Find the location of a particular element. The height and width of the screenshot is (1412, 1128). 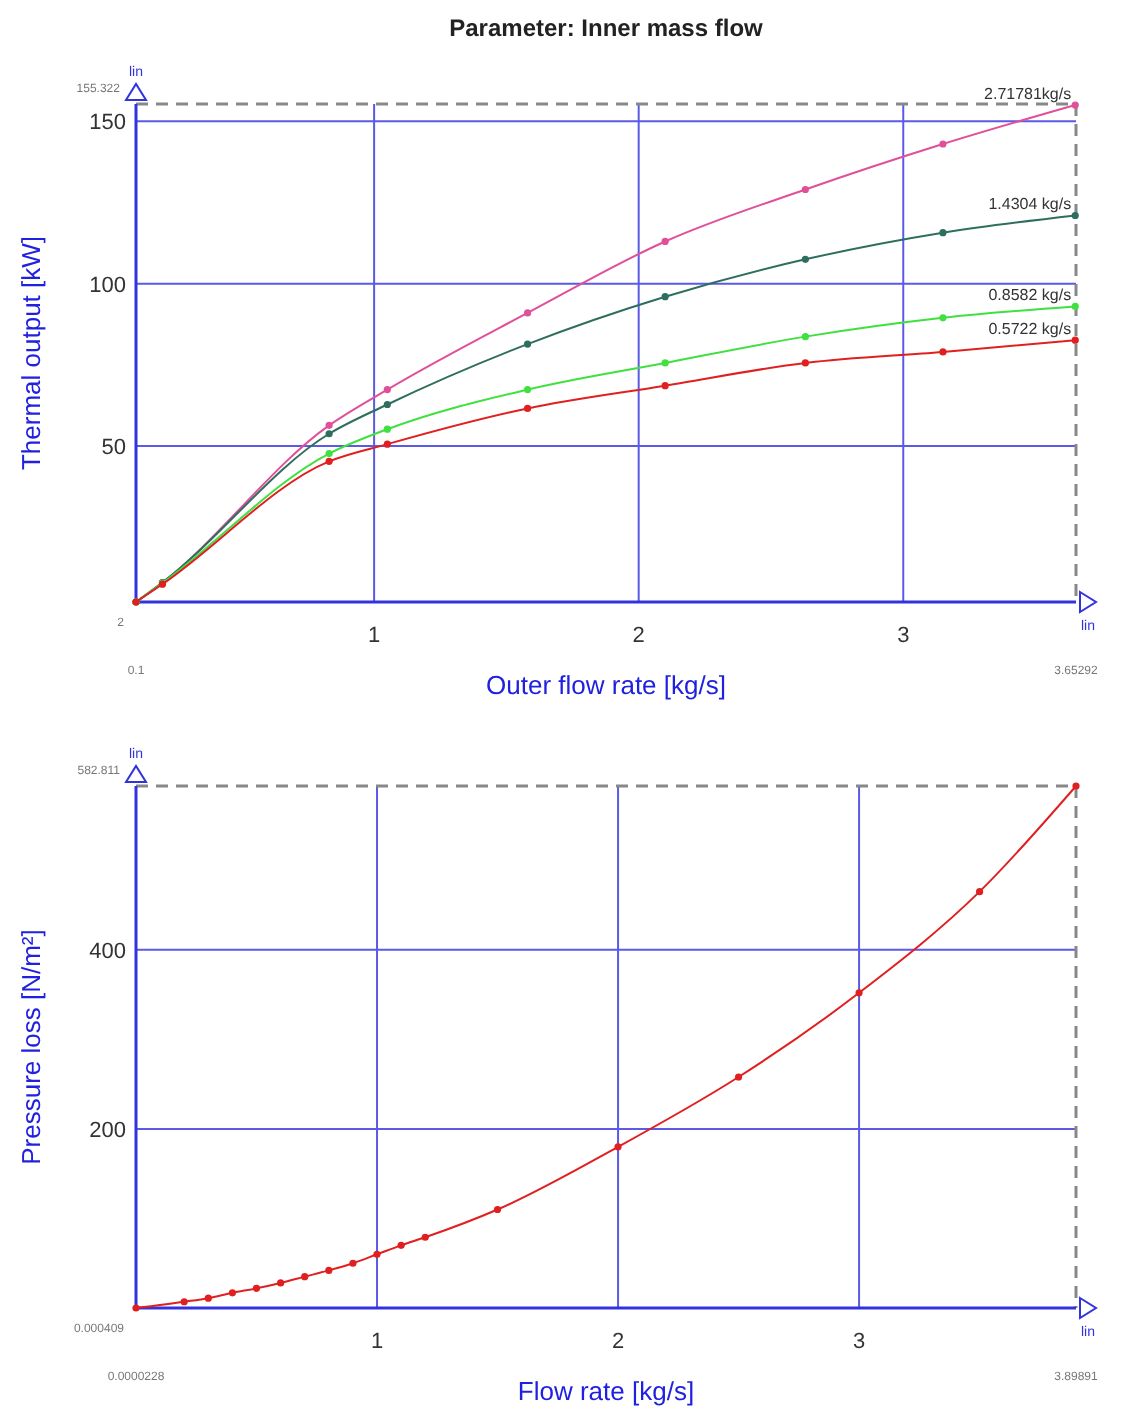

y-tick-label: 100 is located at coordinates (107, 285).